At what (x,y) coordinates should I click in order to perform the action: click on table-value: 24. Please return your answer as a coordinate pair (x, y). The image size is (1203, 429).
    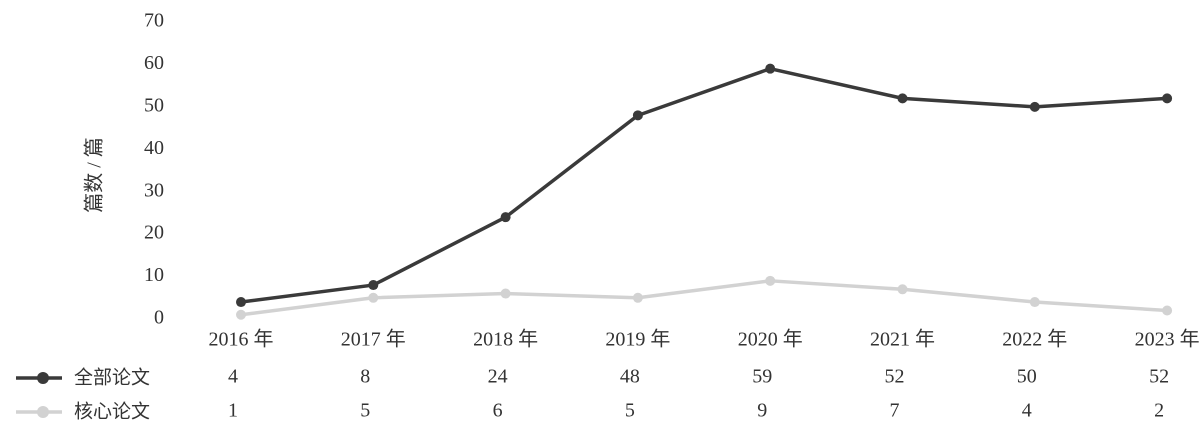
    Looking at the image, I should click on (498, 377).